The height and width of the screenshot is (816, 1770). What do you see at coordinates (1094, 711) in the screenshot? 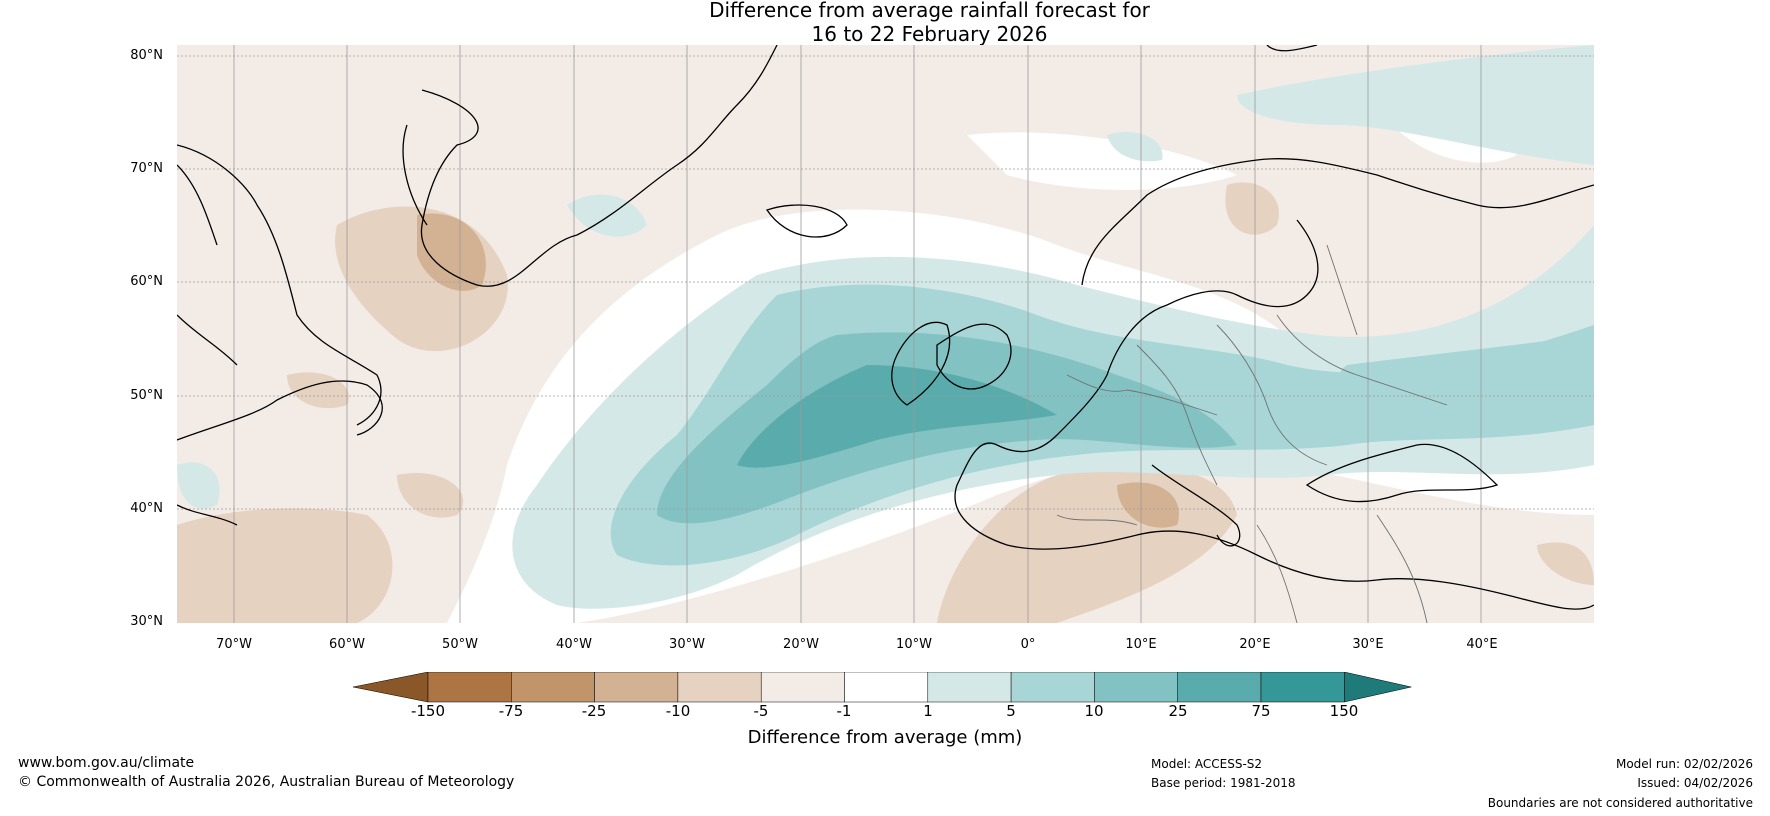
I see `colorbar-tick: 10` at bounding box center [1094, 711].